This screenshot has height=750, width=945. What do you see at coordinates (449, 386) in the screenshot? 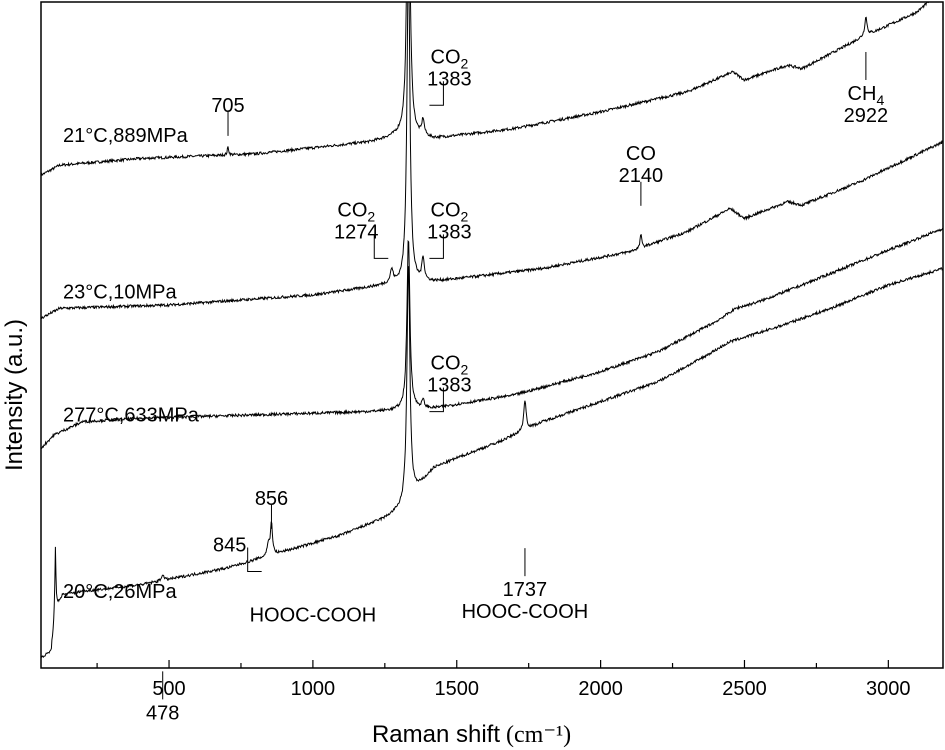
I see `ann-co2-1383-c-text-2: 1383` at bounding box center [449, 386].